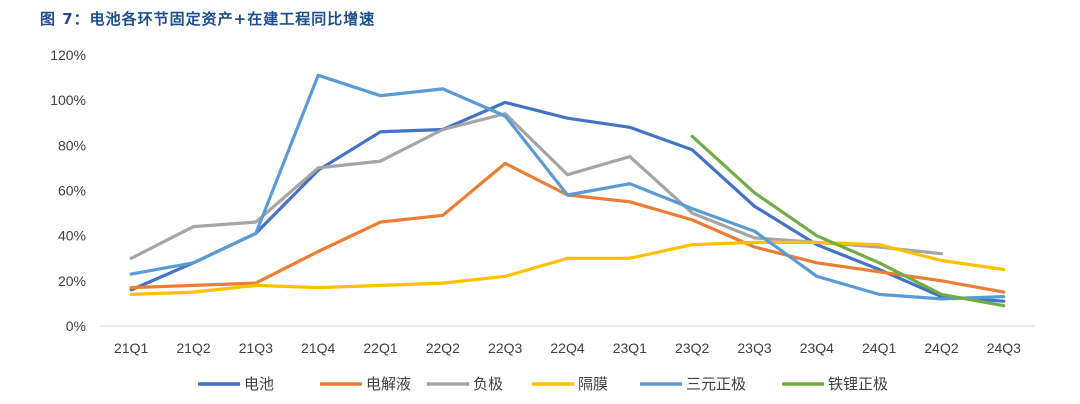 This screenshot has width=1080, height=404. I want to click on legend-label: 铁锂正极, so click(858, 384).